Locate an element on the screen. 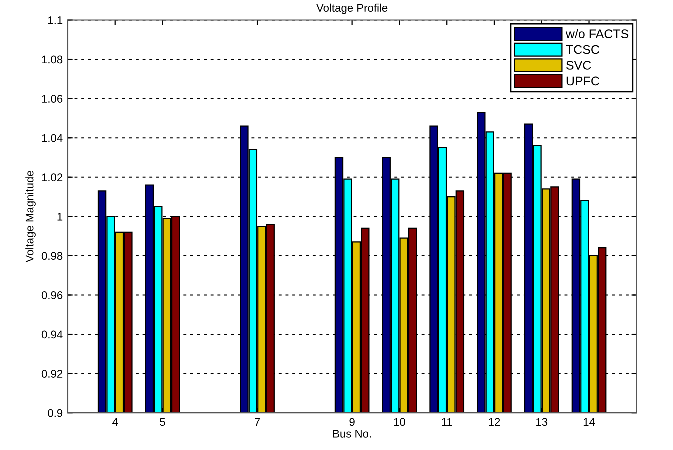 The width and height of the screenshot is (673, 450). legend-label: w/o FACTS is located at coordinates (597, 33).